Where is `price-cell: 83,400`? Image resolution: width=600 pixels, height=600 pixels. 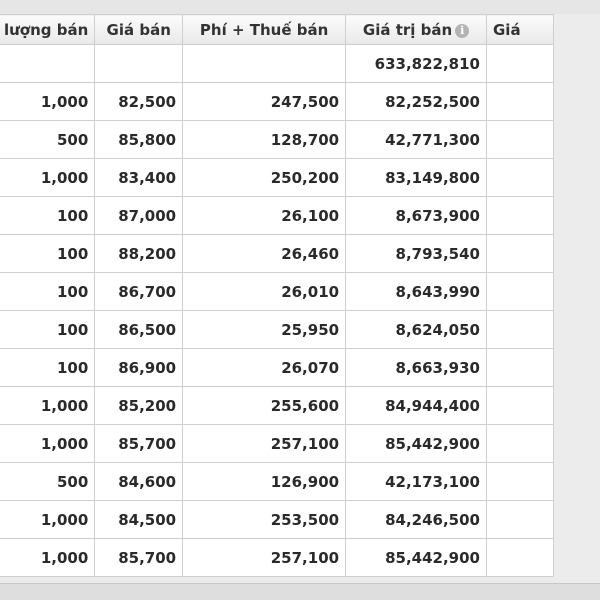 price-cell: 83,400 is located at coordinates (139, 177).